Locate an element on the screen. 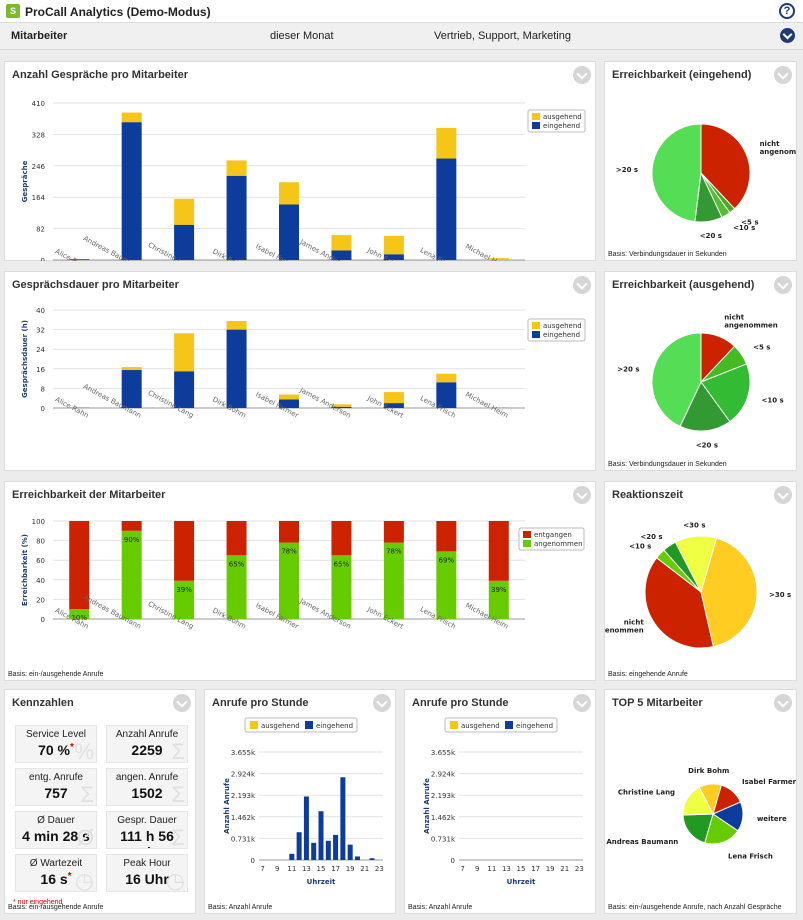 This screenshot has width=803, height=920. bar-entgangen-michael-heim is located at coordinates (498, 551).